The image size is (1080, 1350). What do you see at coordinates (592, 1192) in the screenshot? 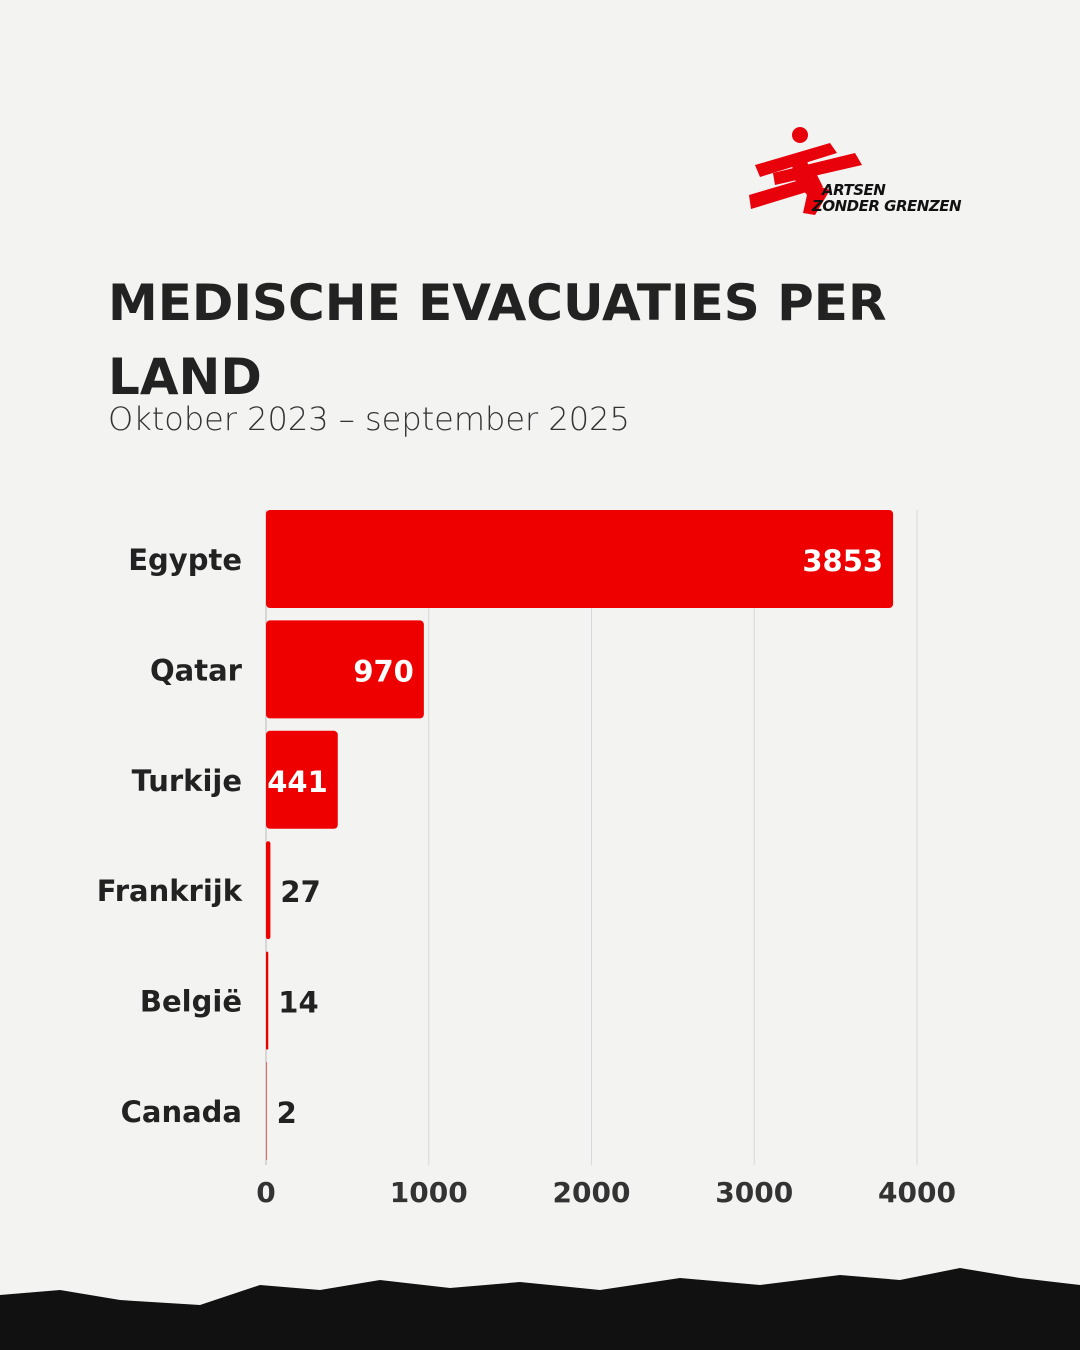
I see `x-tick-label: 2000` at bounding box center [592, 1192].